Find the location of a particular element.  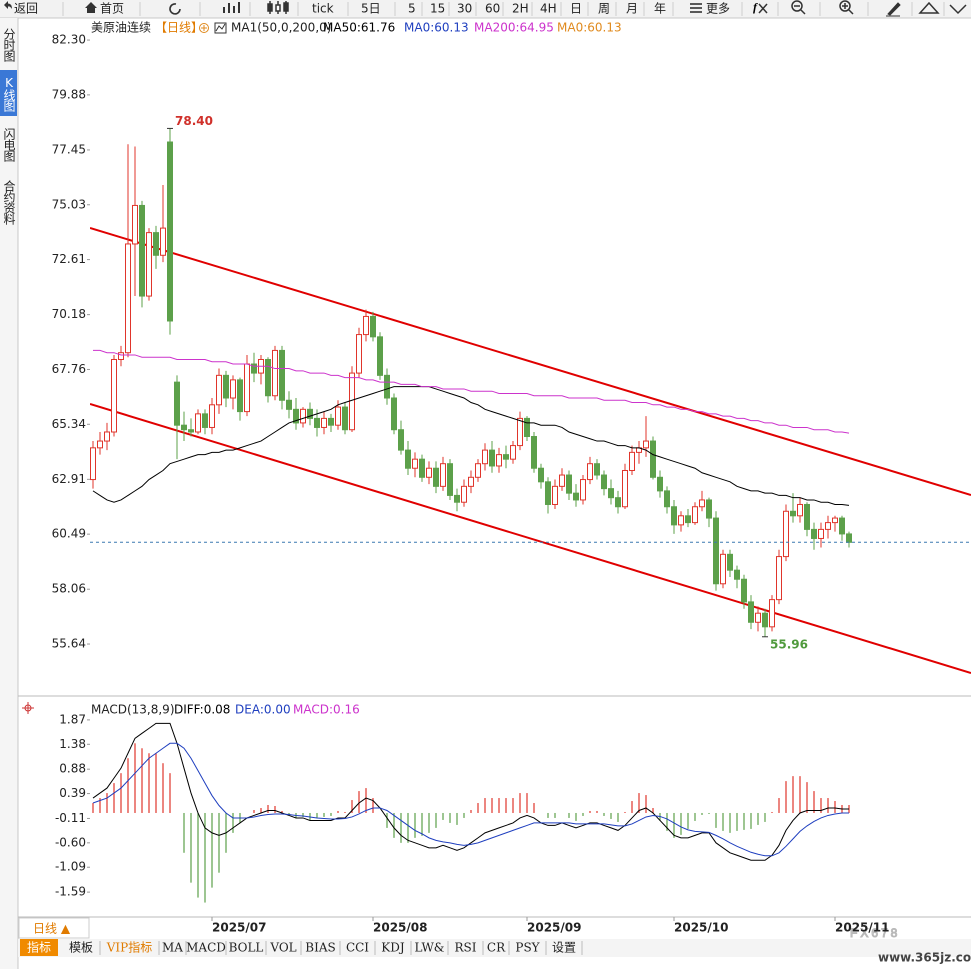

watermark-site: www.365jz.com is located at coordinates (924, 958).